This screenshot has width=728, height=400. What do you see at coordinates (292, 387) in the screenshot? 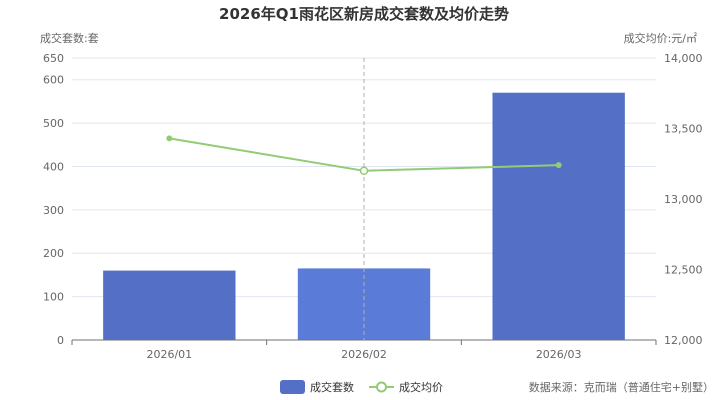
I see `legend-bar-swatch` at bounding box center [292, 387].